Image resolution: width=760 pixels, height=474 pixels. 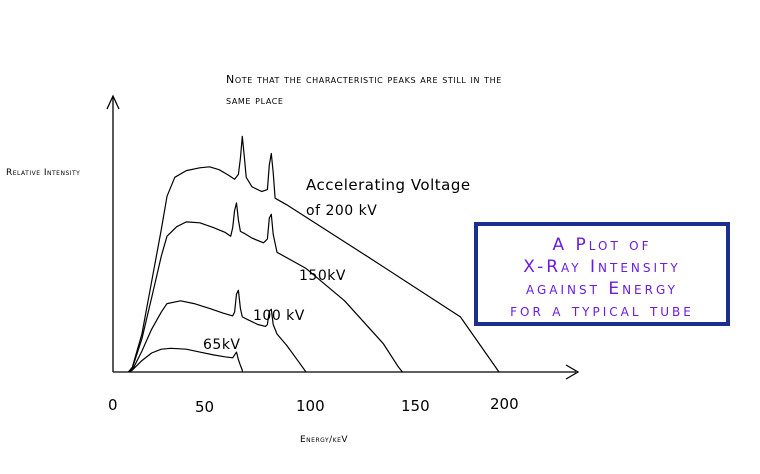 What do you see at coordinates (204, 407) in the screenshot?
I see `x-tick-label-50: 50` at bounding box center [204, 407].